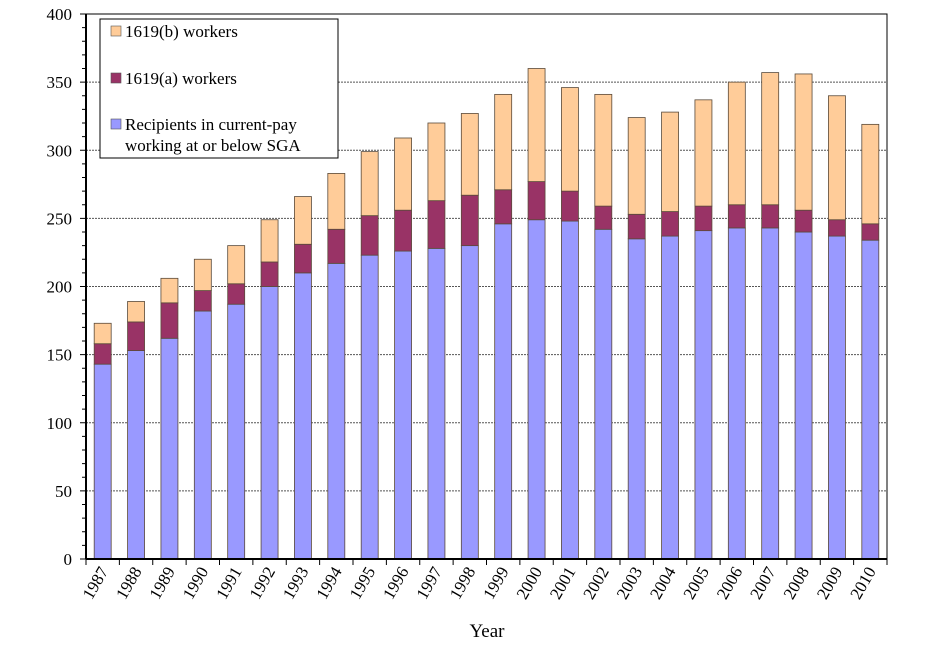 The image size is (936, 648). I want to click on bar-segment-1619b-1993, so click(303, 220).